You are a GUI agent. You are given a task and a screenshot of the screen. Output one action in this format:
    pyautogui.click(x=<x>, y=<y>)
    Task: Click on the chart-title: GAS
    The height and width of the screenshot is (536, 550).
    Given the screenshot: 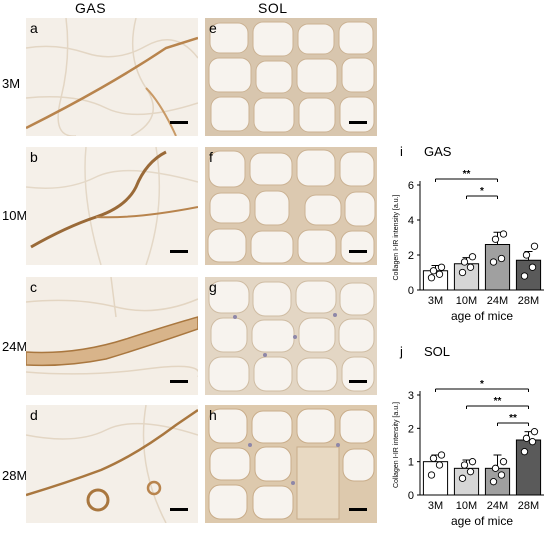 What is the action you would take?
    pyautogui.click(x=438, y=151)
    